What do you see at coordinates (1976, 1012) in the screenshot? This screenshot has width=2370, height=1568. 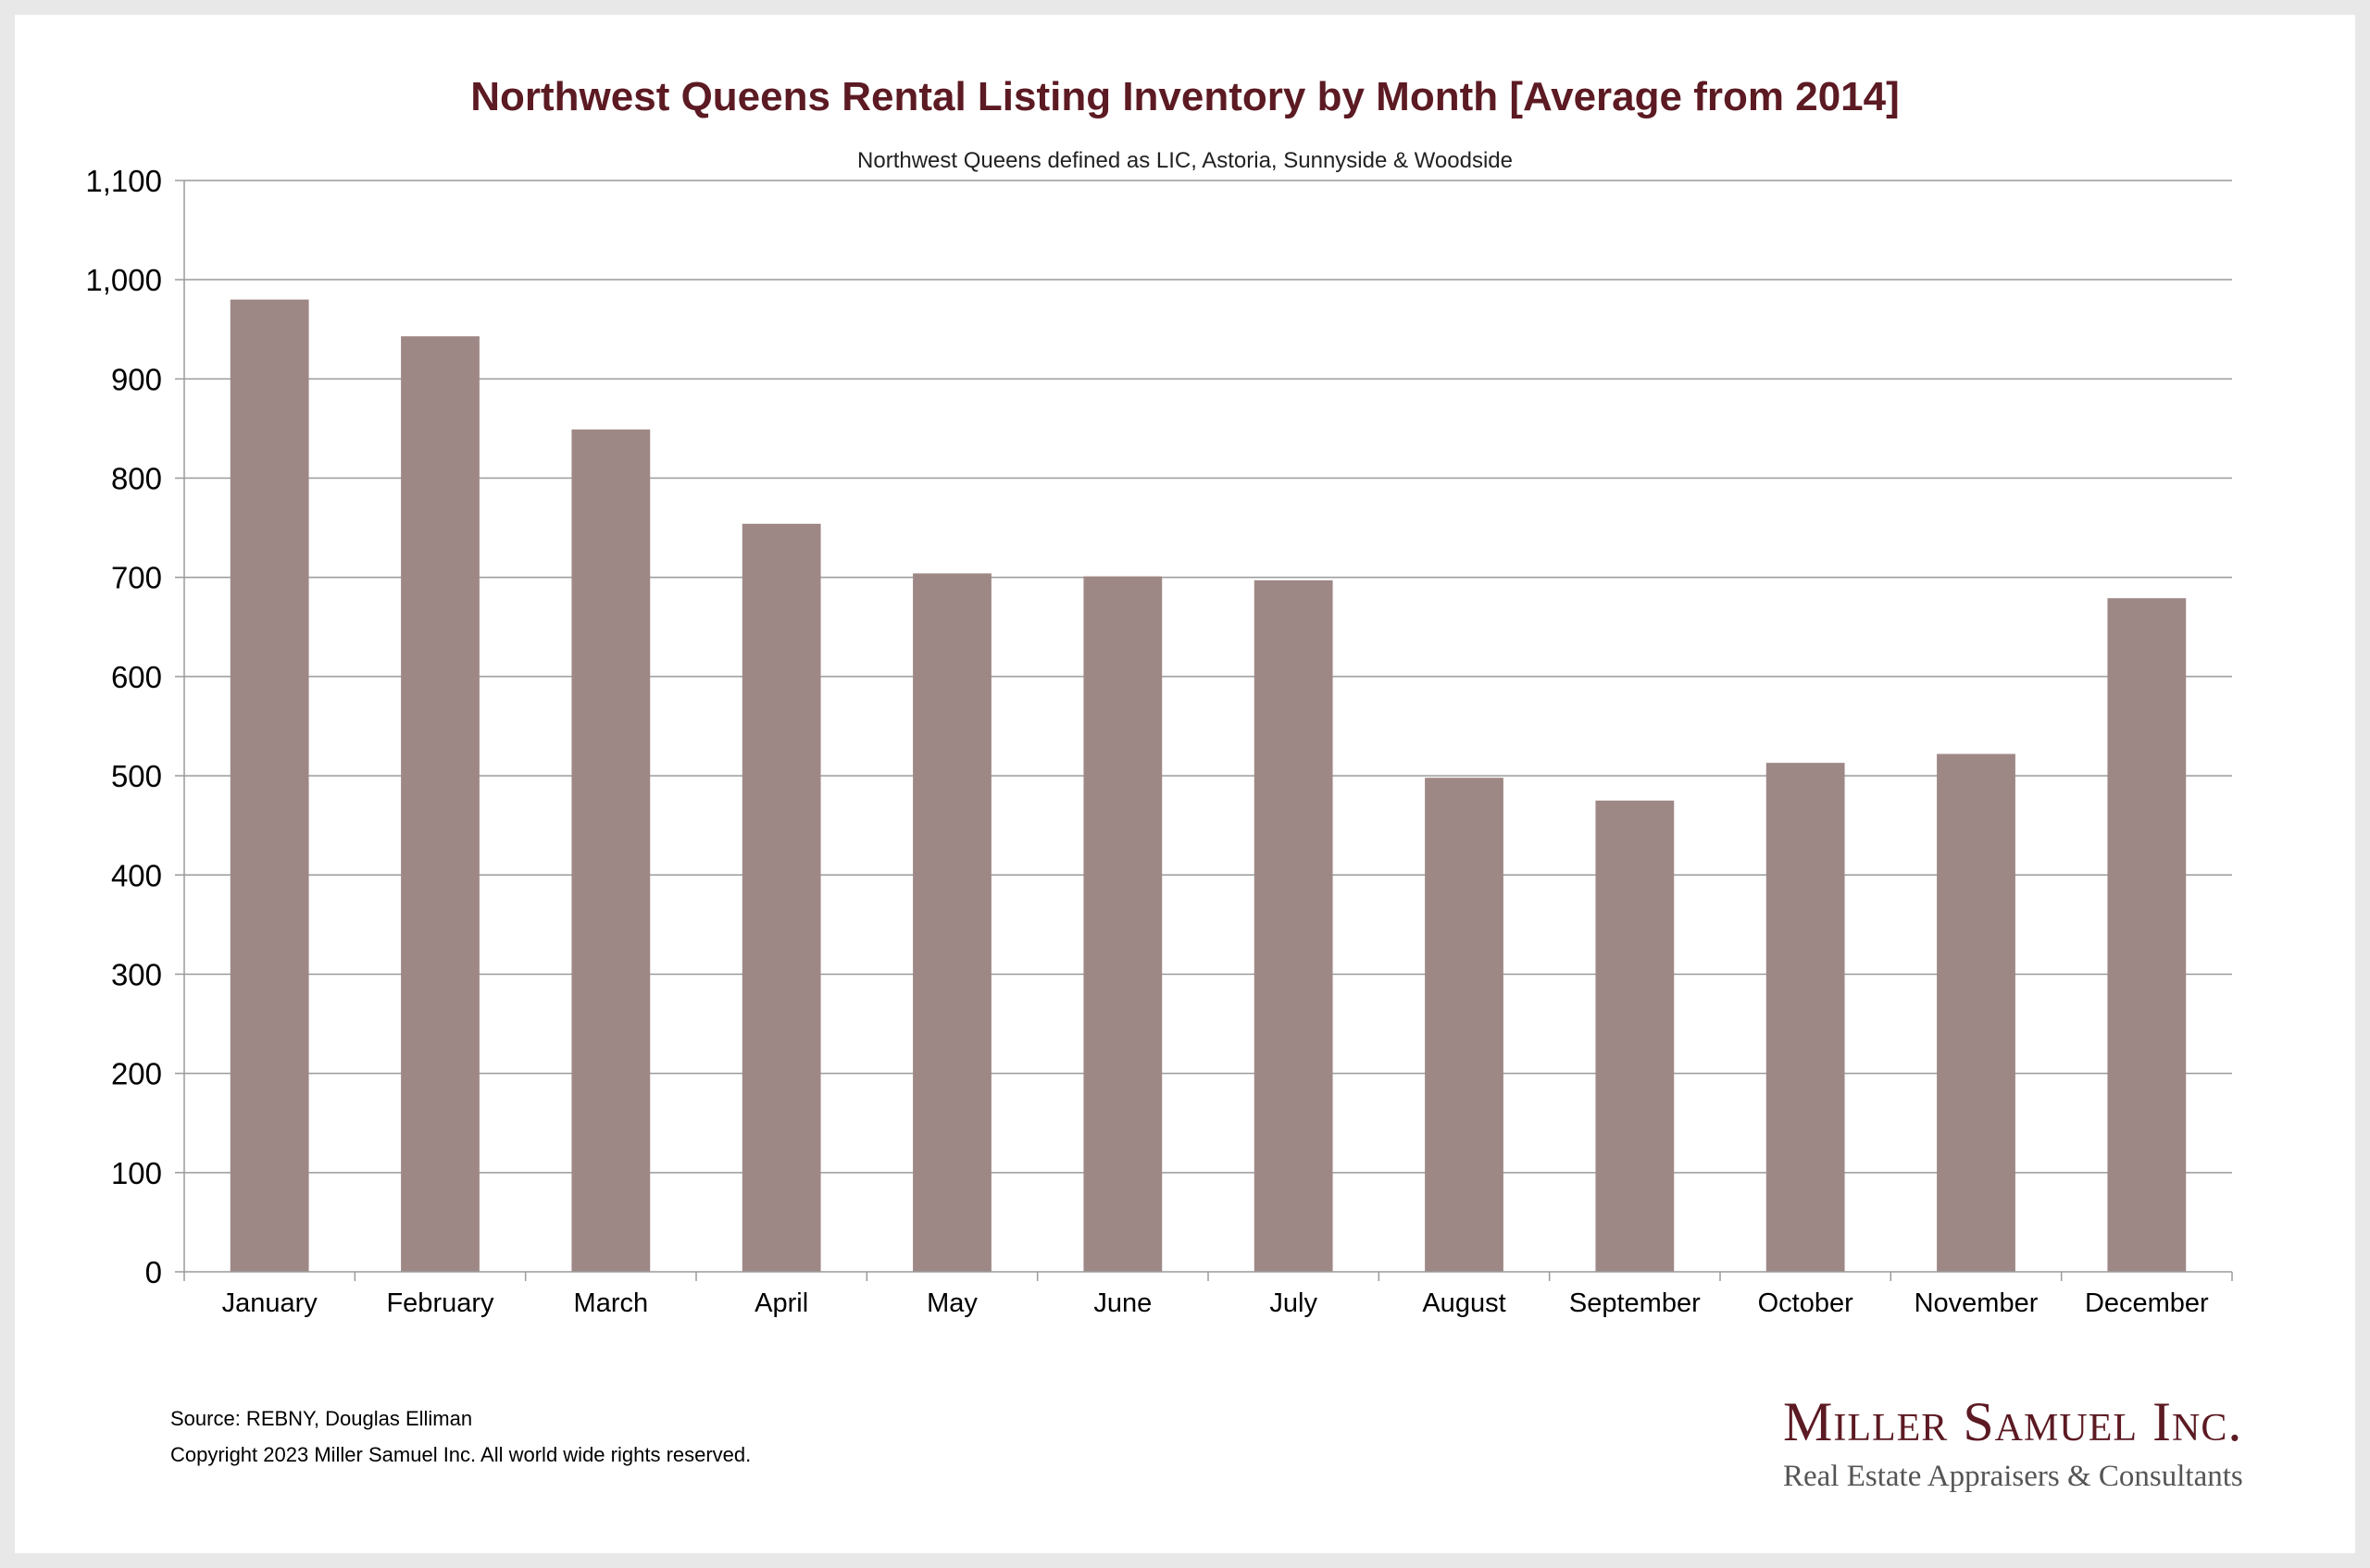 I see `bar-november` at bounding box center [1976, 1012].